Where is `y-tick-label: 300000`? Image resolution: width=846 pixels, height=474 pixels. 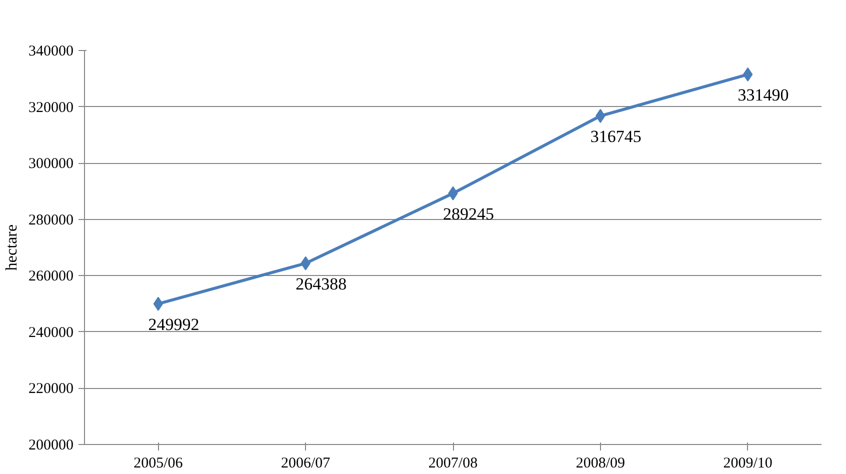
y-tick-label: 300000 is located at coordinates (51, 164).